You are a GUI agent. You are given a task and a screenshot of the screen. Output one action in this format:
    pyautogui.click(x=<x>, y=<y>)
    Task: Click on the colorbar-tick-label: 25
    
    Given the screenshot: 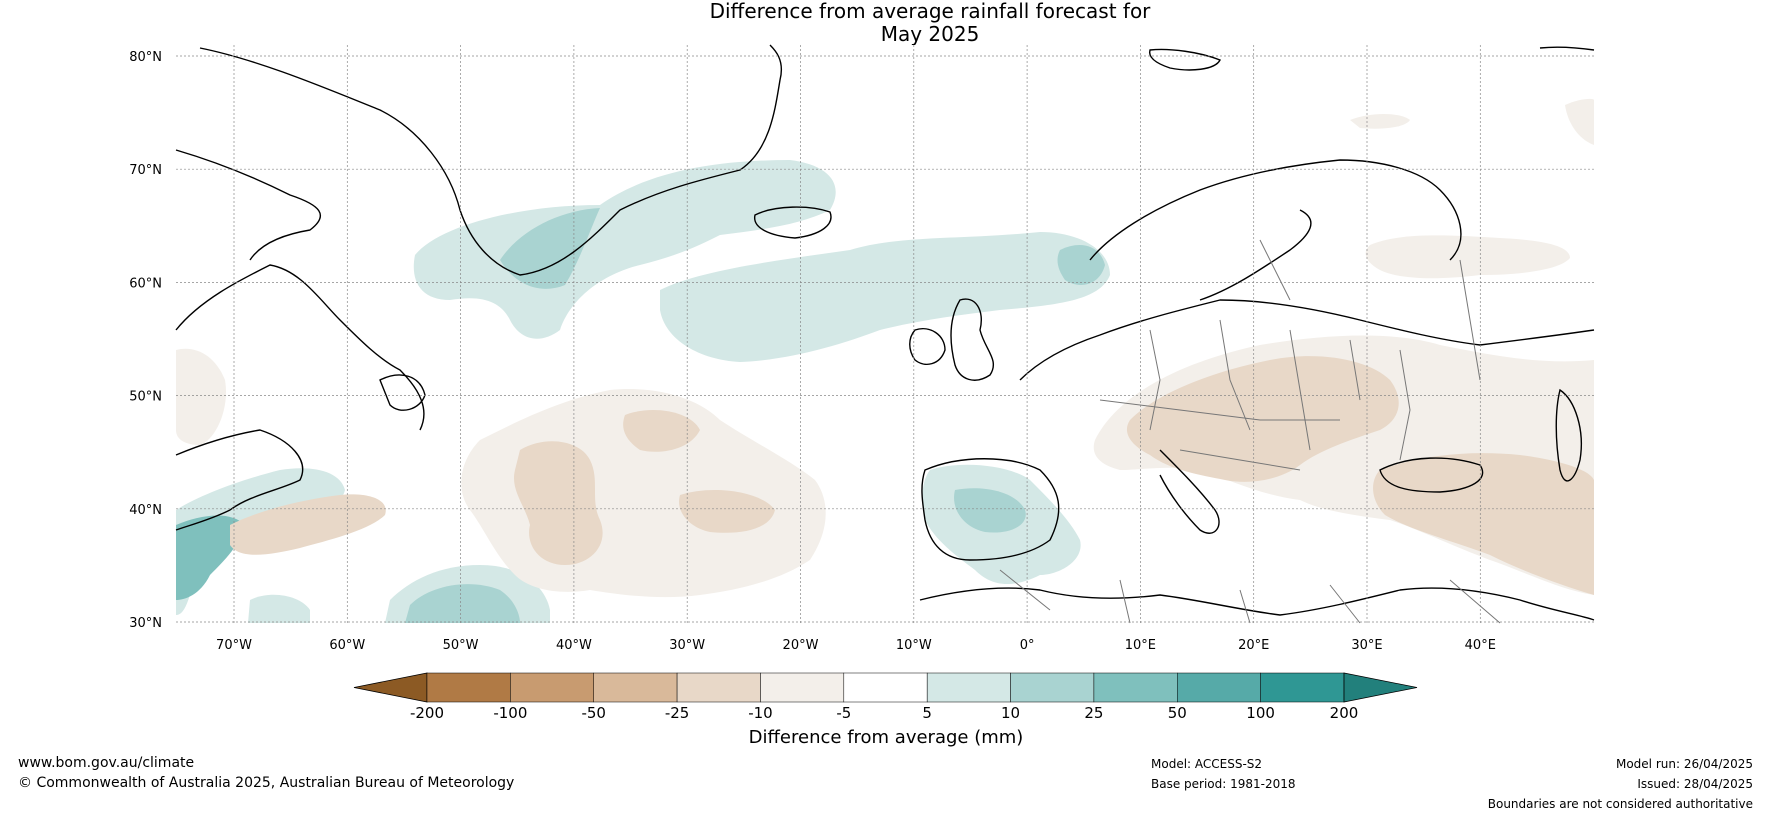 What is the action you would take?
    pyautogui.click(x=1094, y=713)
    